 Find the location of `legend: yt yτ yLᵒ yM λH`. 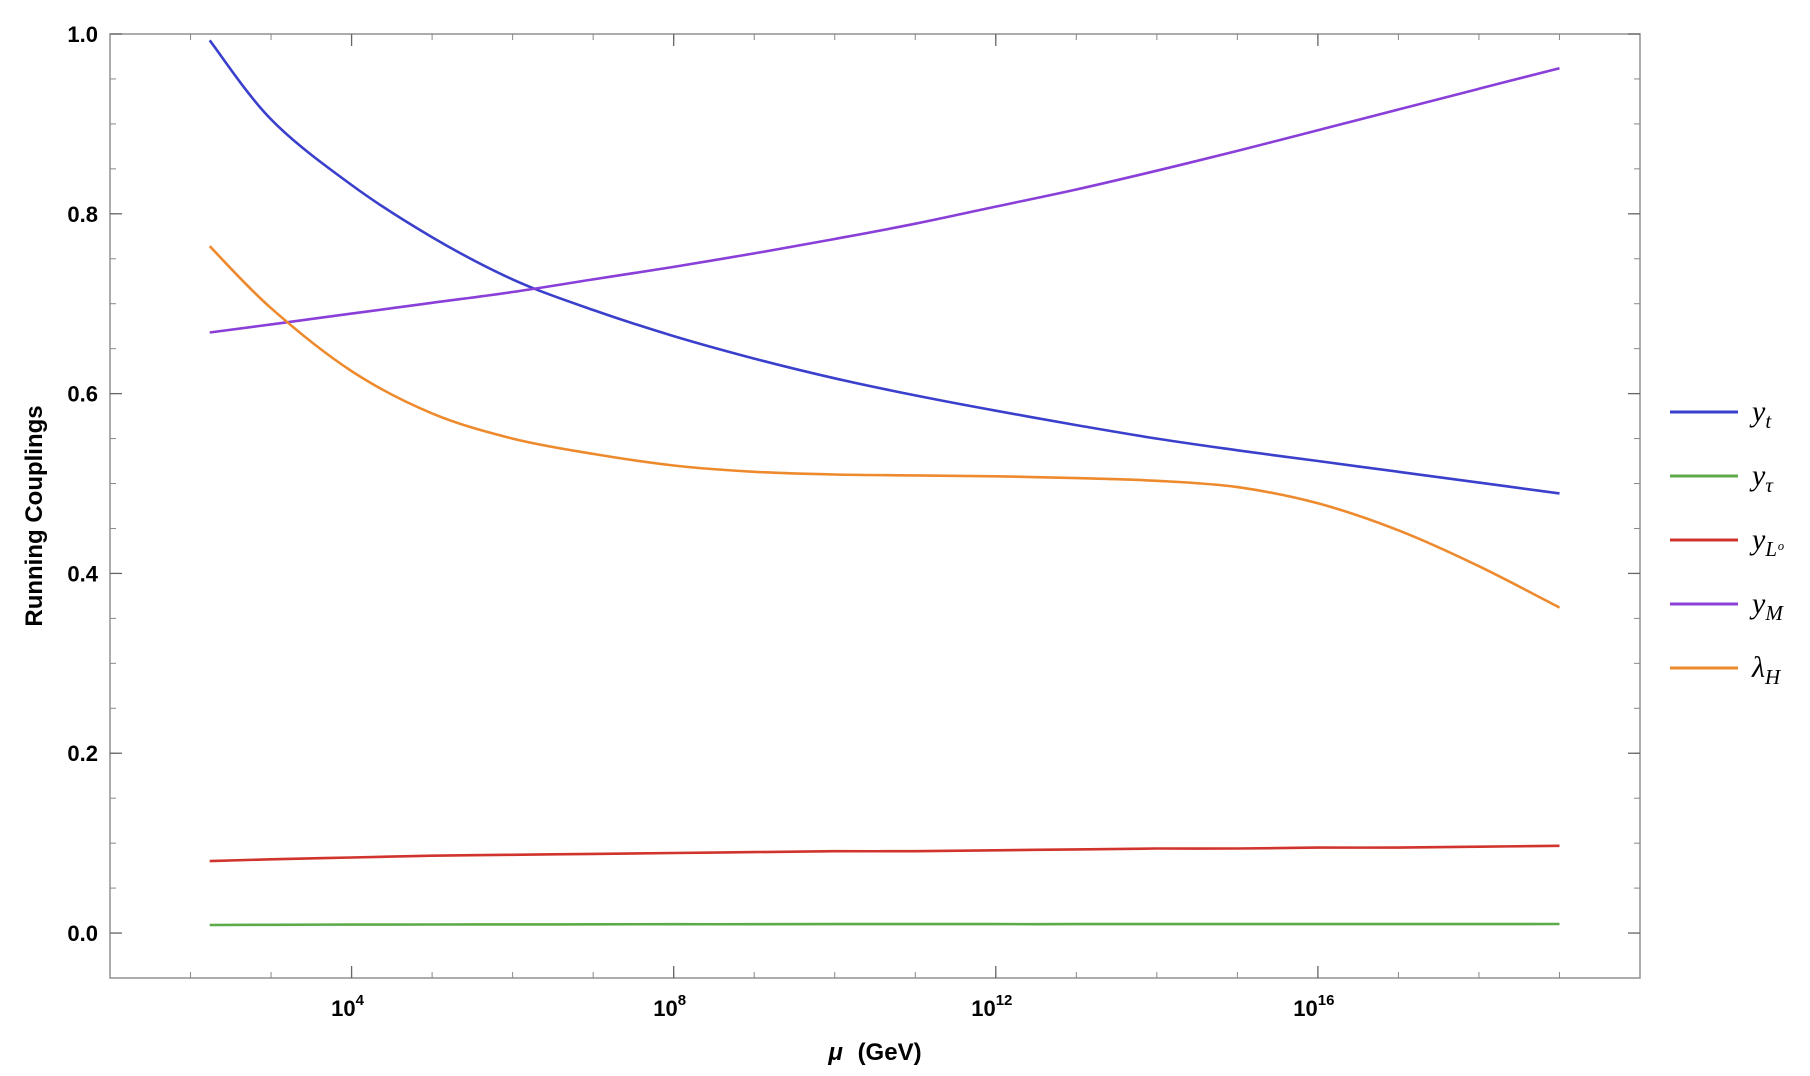

legend: yt yτ yLᵒ yM λH is located at coordinates (1727, 542).